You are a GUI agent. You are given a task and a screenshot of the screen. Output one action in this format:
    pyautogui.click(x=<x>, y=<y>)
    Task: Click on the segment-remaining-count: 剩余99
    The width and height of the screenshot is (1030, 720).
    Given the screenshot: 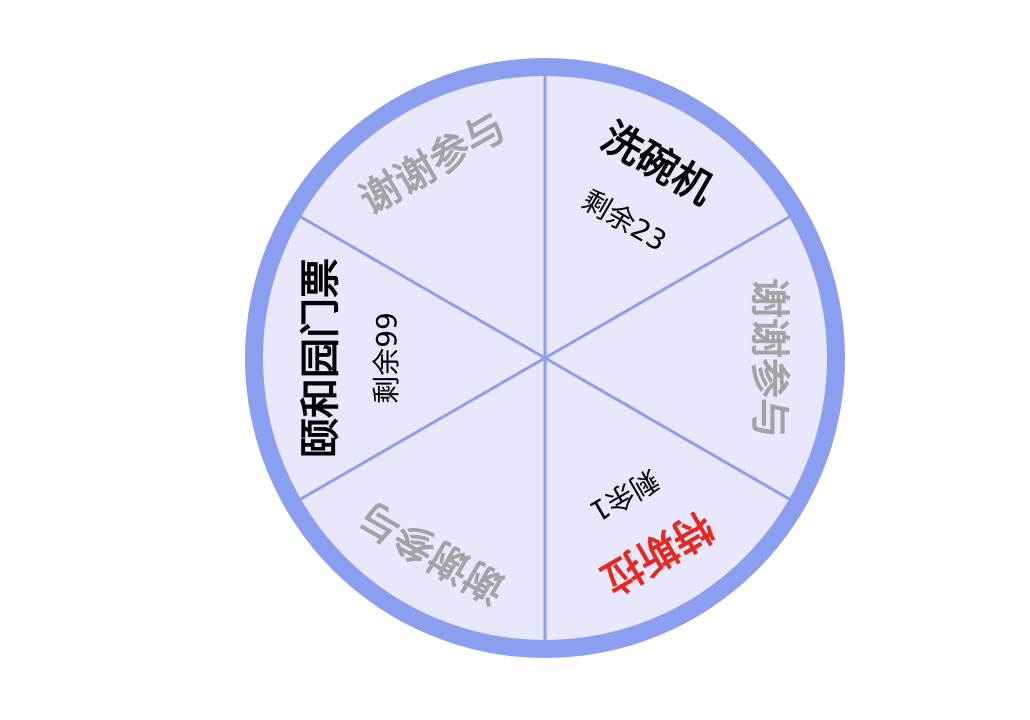 What is the action you would take?
    pyautogui.click(x=386, y=358)
    